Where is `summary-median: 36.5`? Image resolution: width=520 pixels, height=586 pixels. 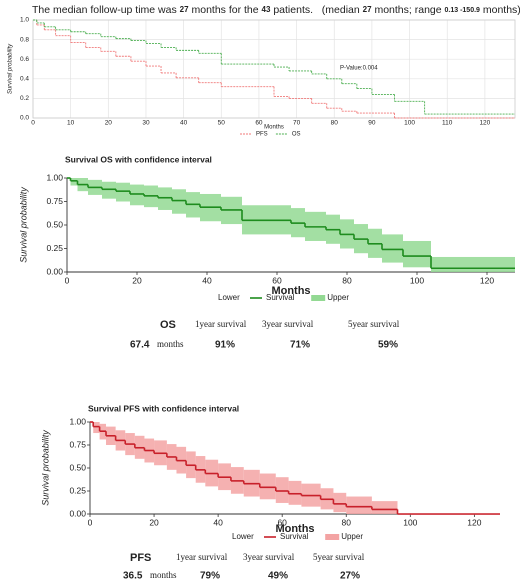 summary-median: 36.5 is located at coordinates (133, 576).